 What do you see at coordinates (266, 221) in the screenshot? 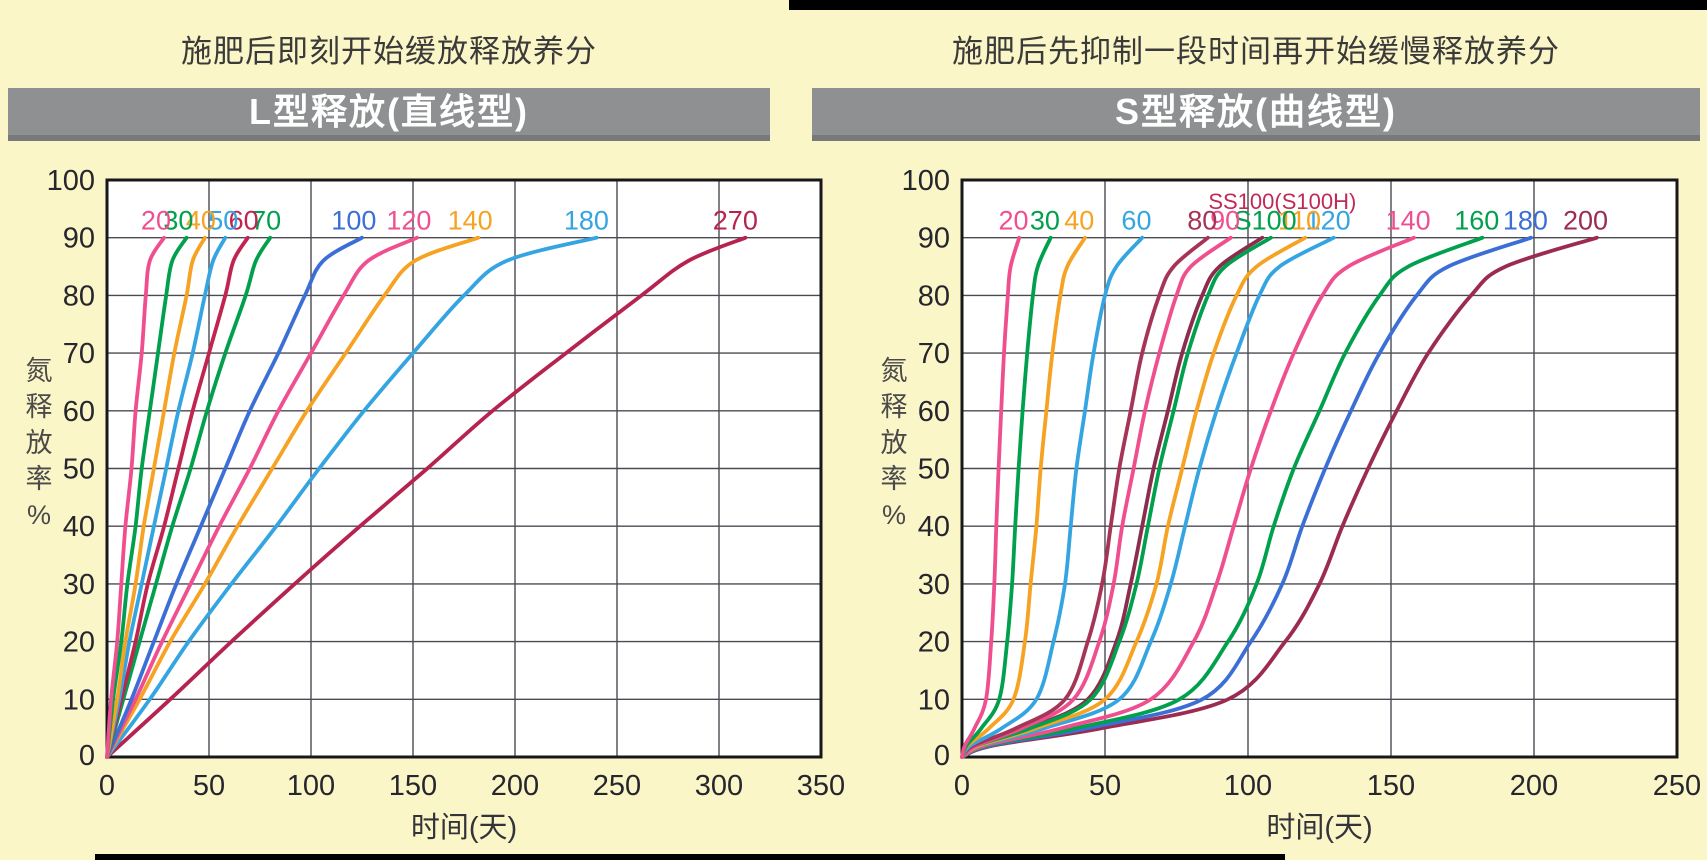
I see `curve-label-70: 70` at bounding box center [266, 221].